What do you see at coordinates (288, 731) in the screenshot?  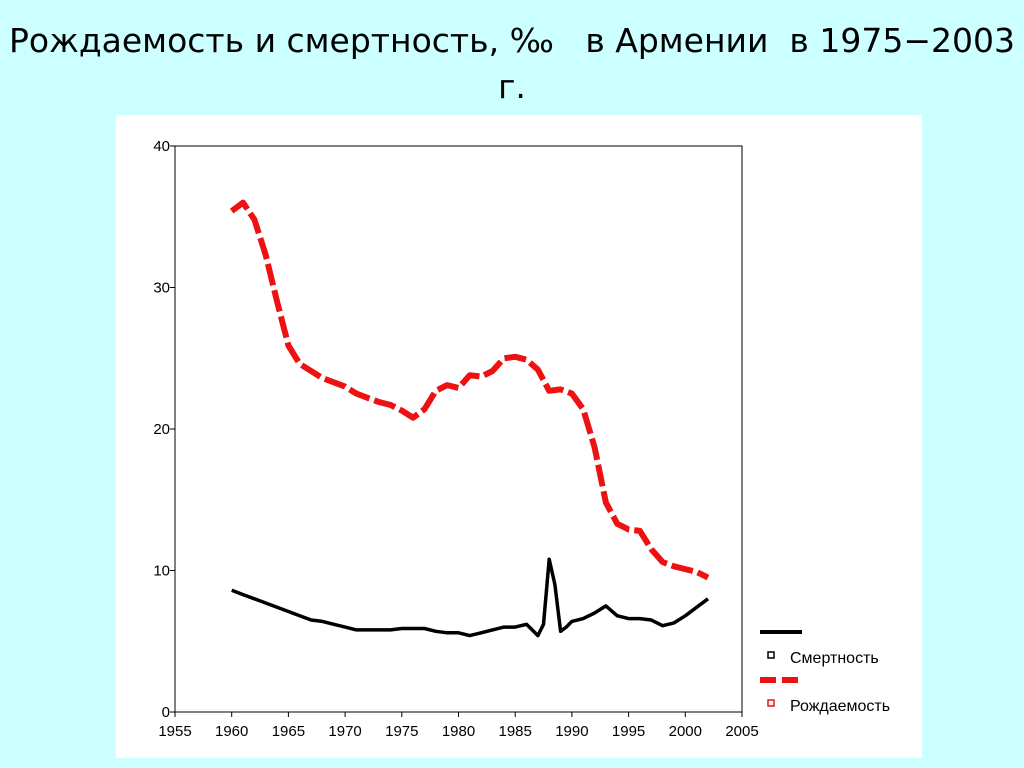 I see `x-tick-label: 1965` at bounding box center [288, 731].